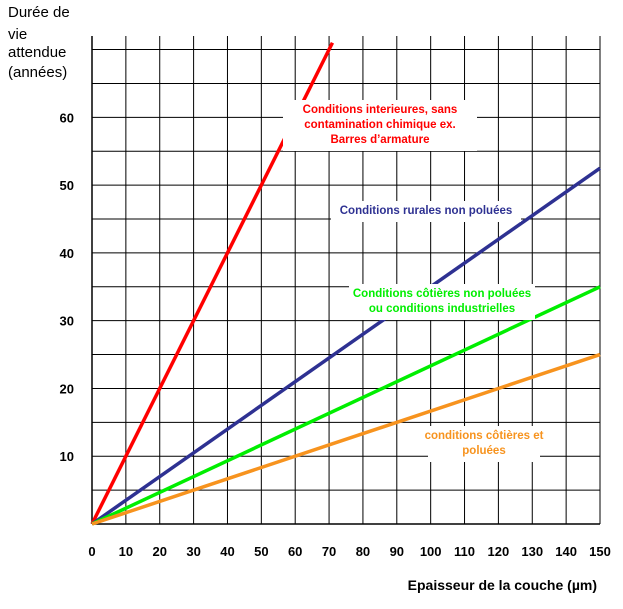 The height and width of the screenshot is (609, 623). What do you see at coordinates (397, 551) in the screenshot?
I see `x-tick-label: 90` at bounding box center [397, 551].